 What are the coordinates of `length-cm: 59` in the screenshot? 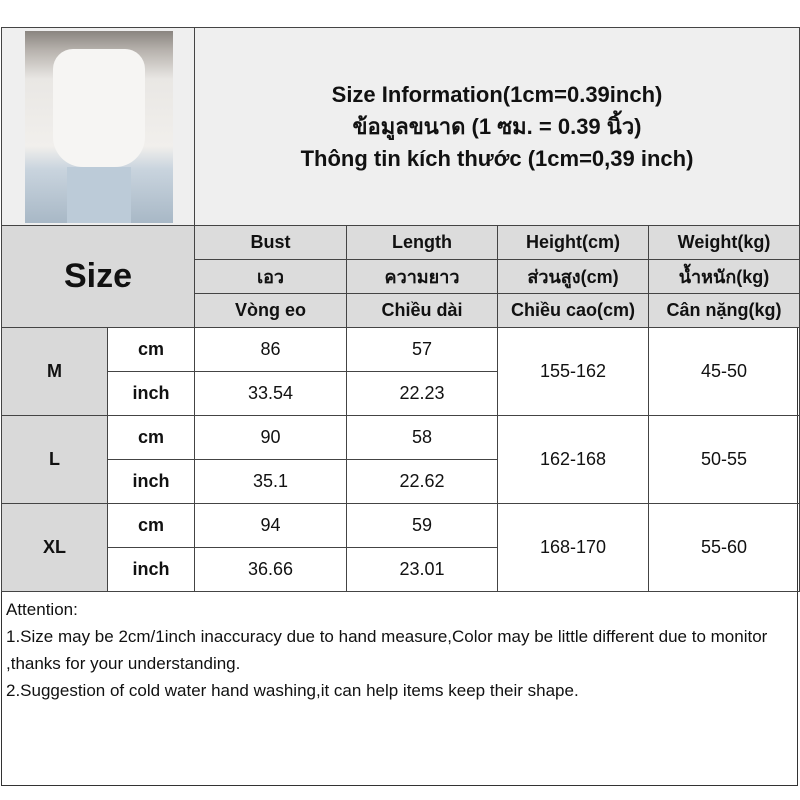 It's located at (422, 525).